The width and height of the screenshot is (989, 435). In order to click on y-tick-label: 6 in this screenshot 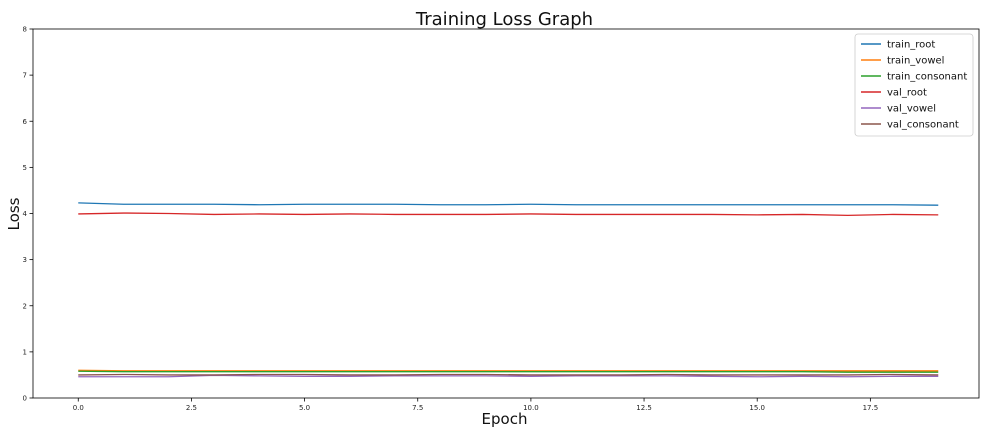, I will do `click(25, 122)`.